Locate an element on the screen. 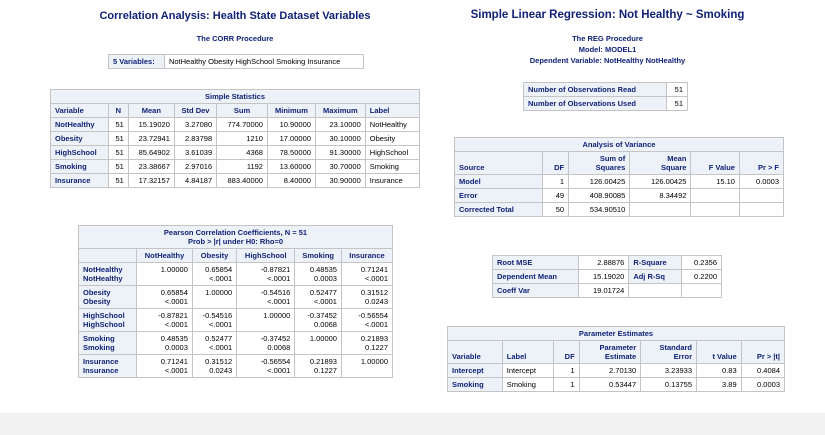  cell-line: Square is located at coordinates (674, 167).